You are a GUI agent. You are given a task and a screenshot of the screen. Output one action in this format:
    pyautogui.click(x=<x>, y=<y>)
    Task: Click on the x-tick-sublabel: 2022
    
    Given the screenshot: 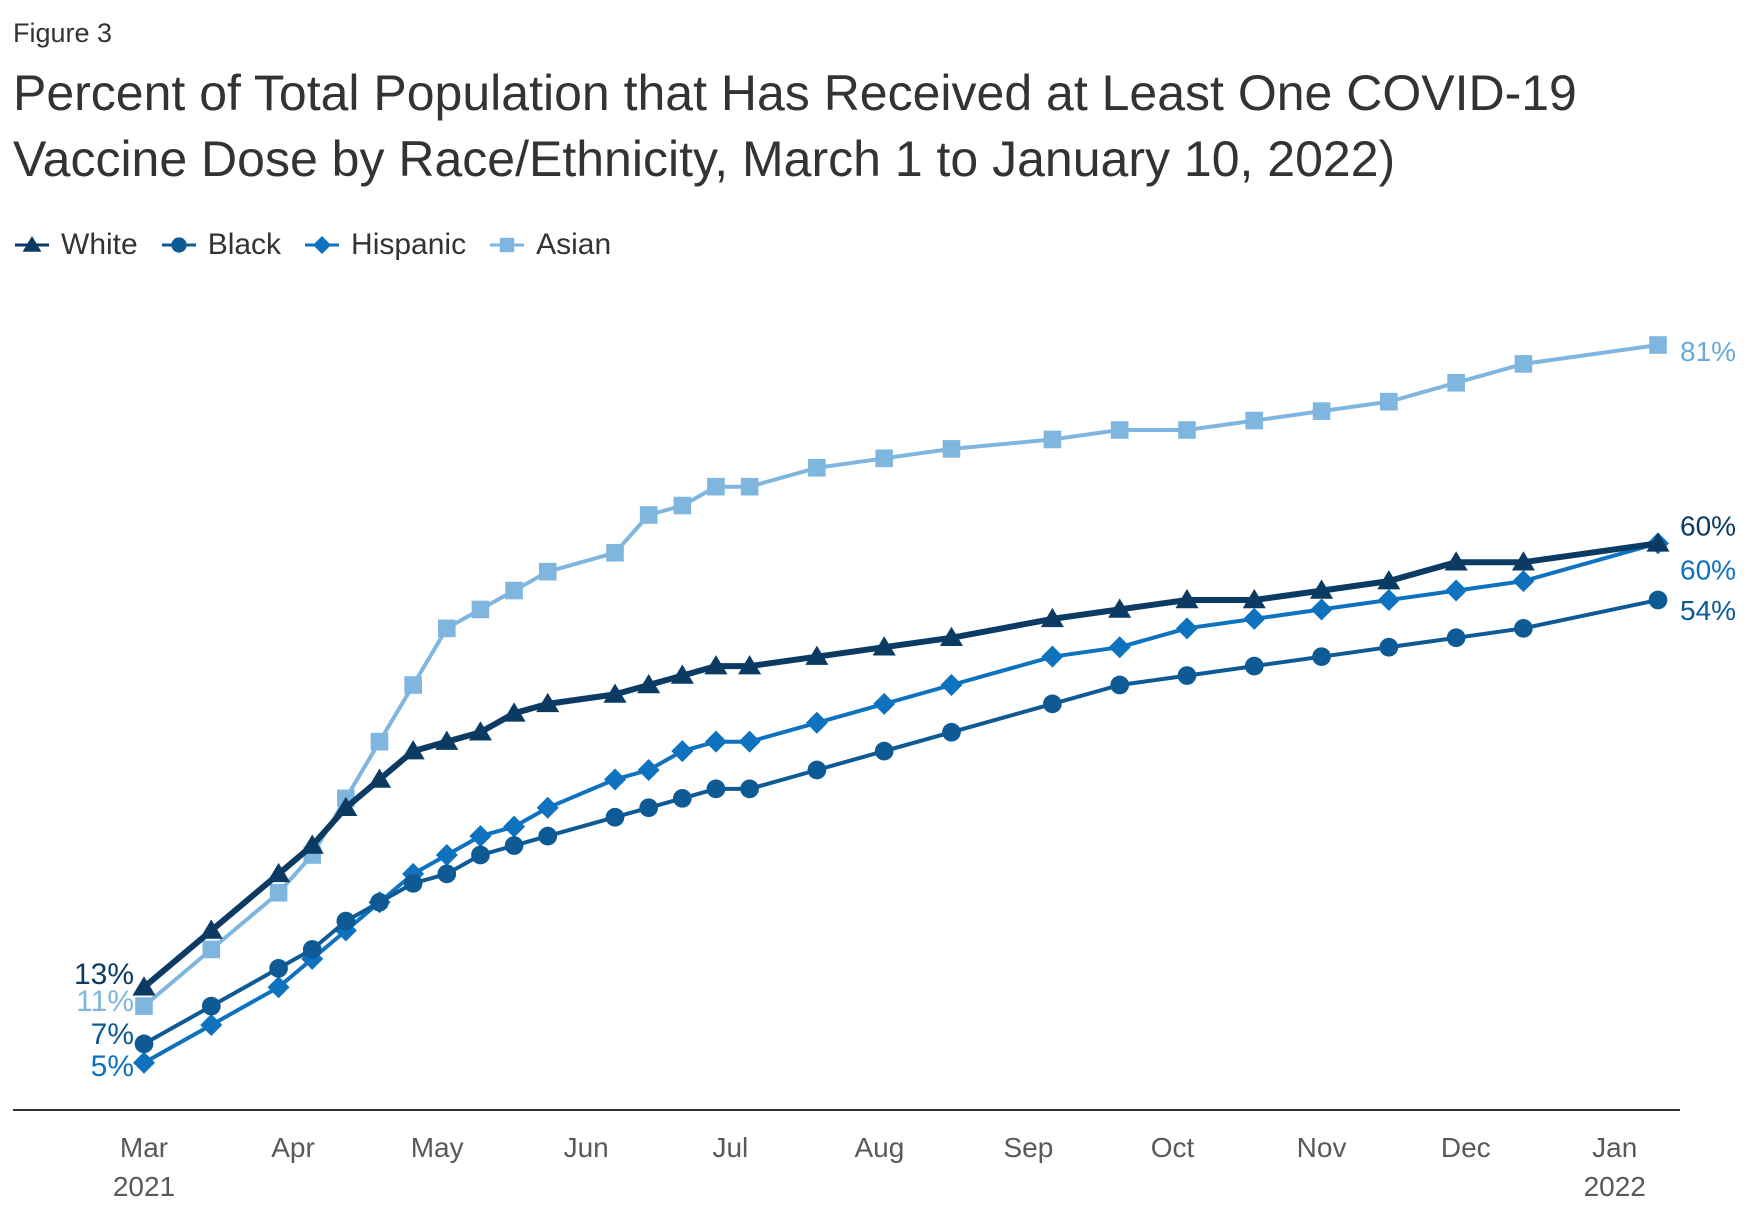 What is the action you would take?
    pyautogui.click(x=1615, y=1186)
    